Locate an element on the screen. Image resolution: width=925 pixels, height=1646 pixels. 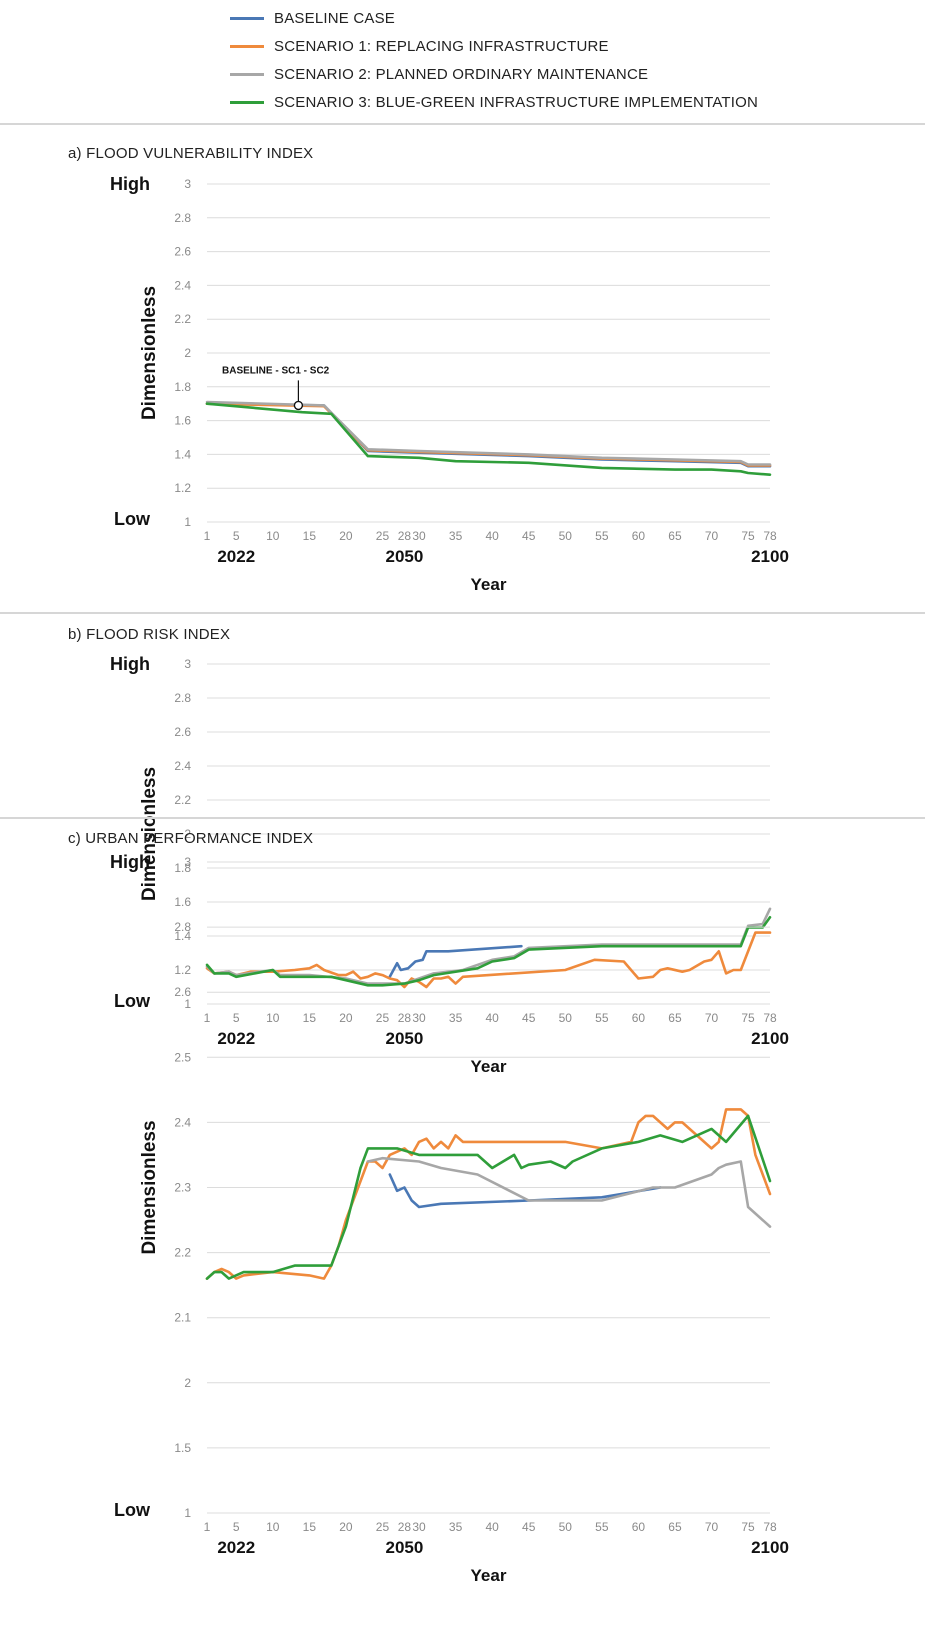
legend-item-scenario-1: SCENARIO 1: REPLACING INFRASTRUCTURE is located at coordinates (494, 46).